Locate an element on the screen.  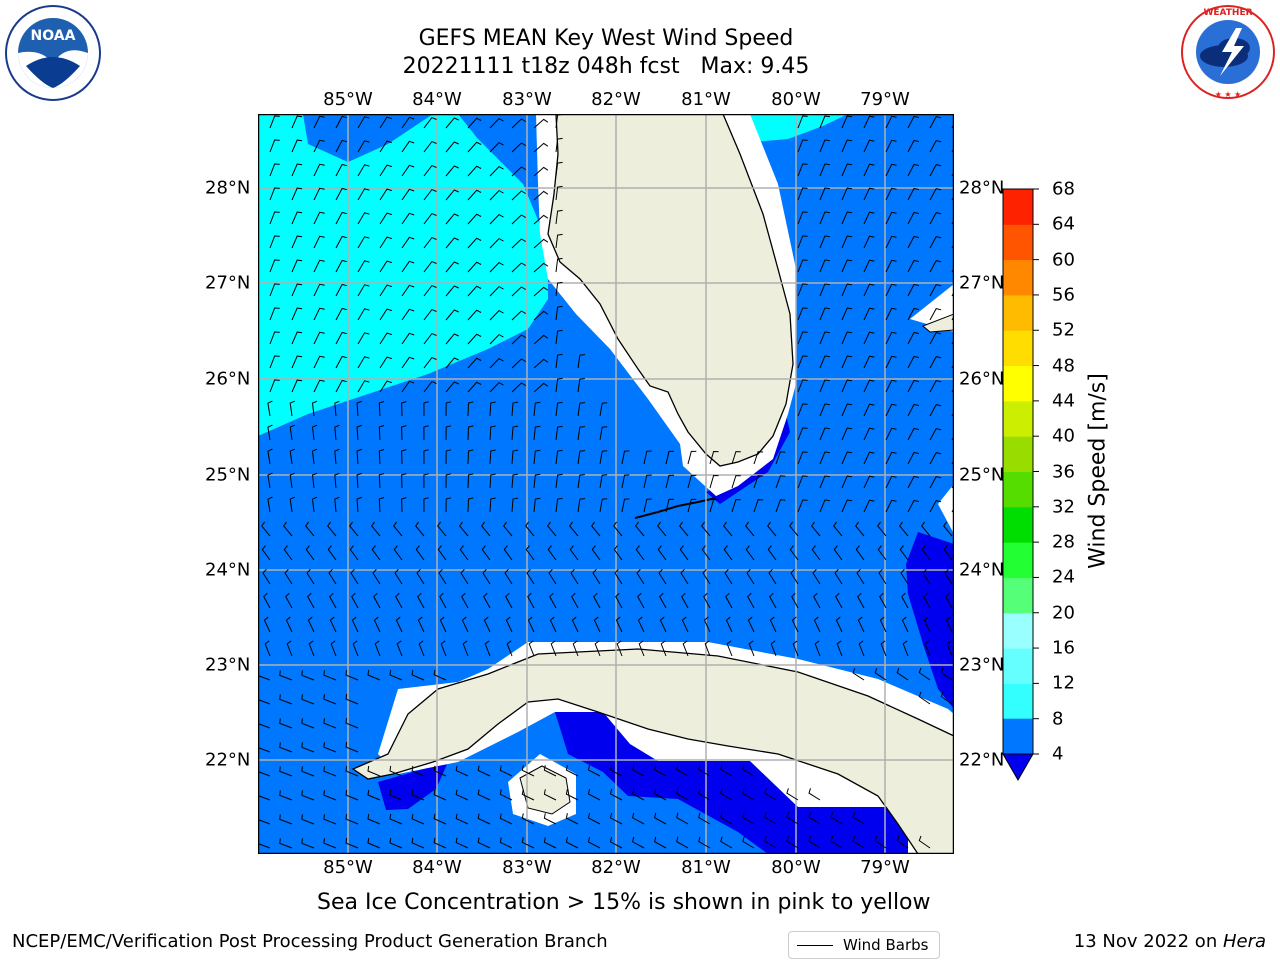
lon-label-top: 81°W is located at coordinates (706, 99).